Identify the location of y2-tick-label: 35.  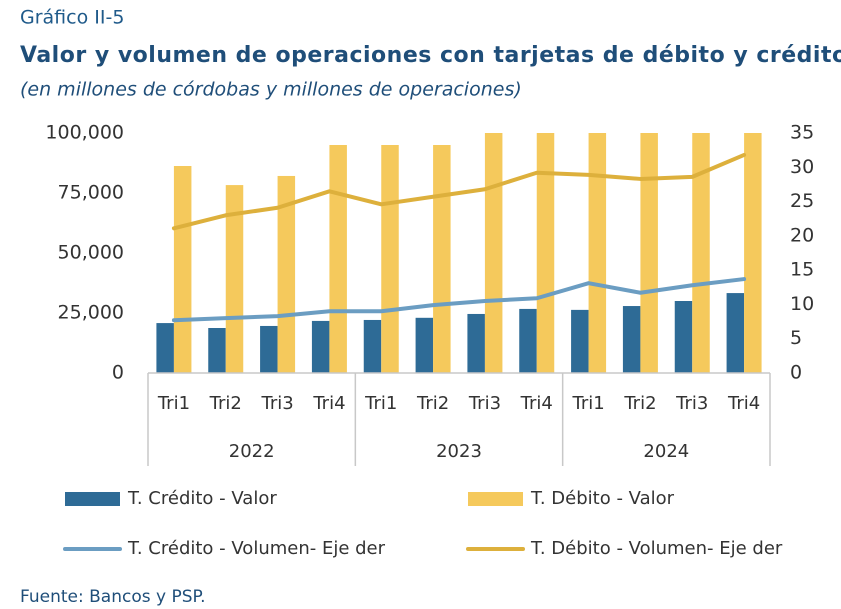
(802, 133).